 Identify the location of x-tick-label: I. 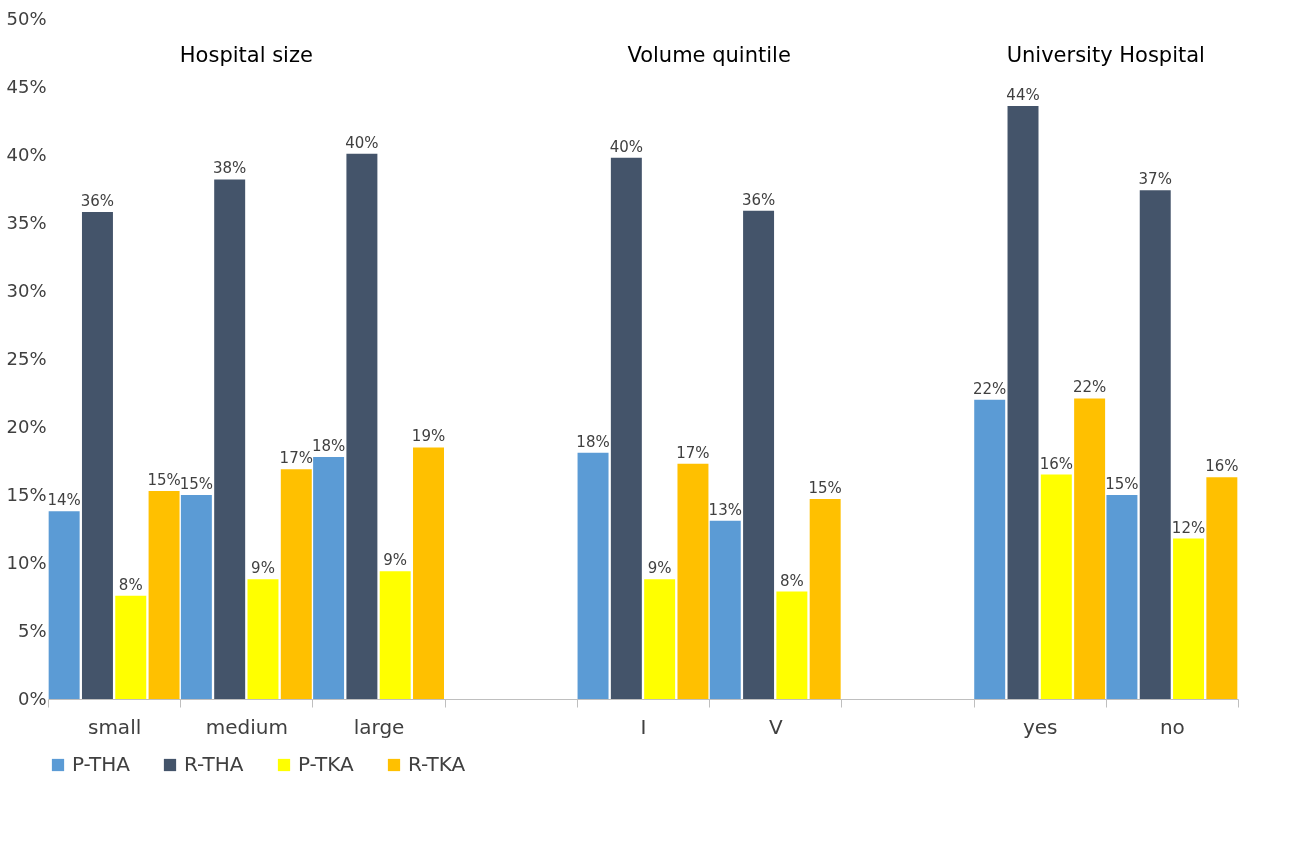
(643, 726).